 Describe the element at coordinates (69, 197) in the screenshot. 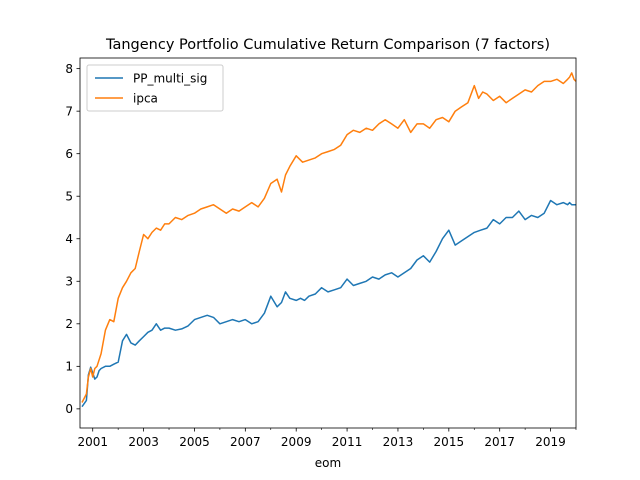

I see `y-tick-label: 5` at that location.